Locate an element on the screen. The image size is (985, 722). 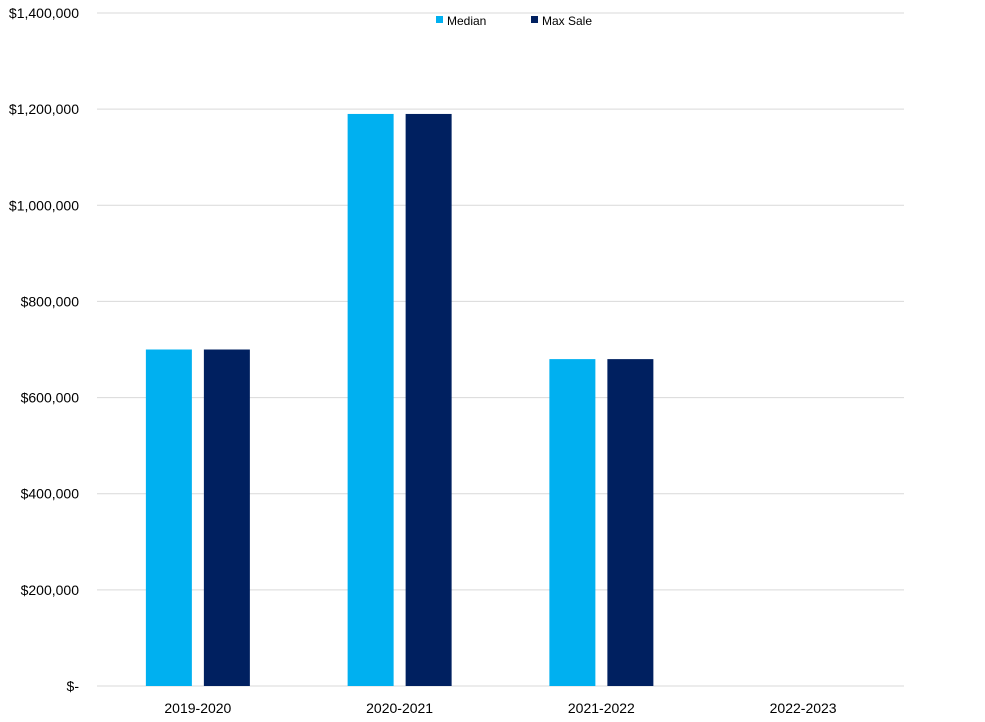
y-tick-label: $400,000 is located at coordinates (50, 494).